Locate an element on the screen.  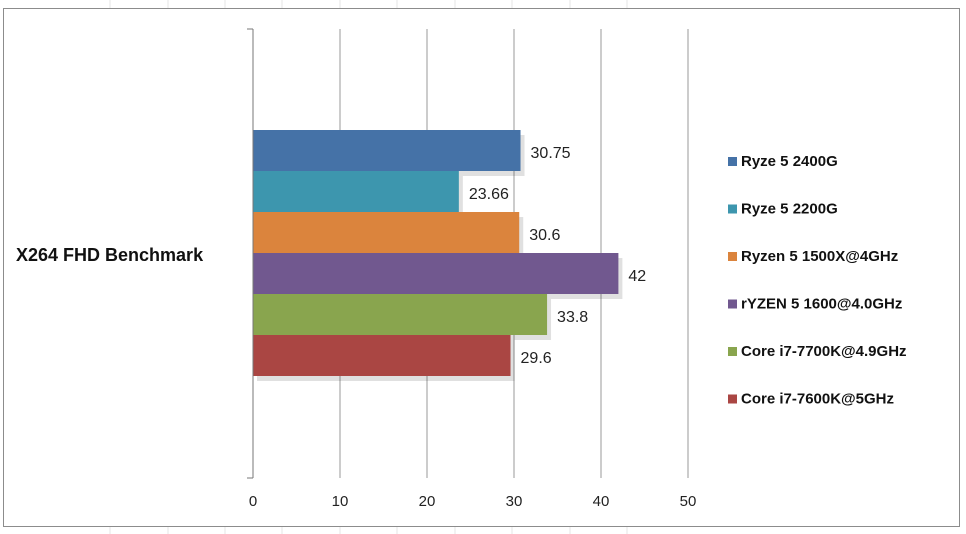
data-labels: 30.75 23.66 30.6 42 33.8 29.6 is located at coordinates (557, 256).